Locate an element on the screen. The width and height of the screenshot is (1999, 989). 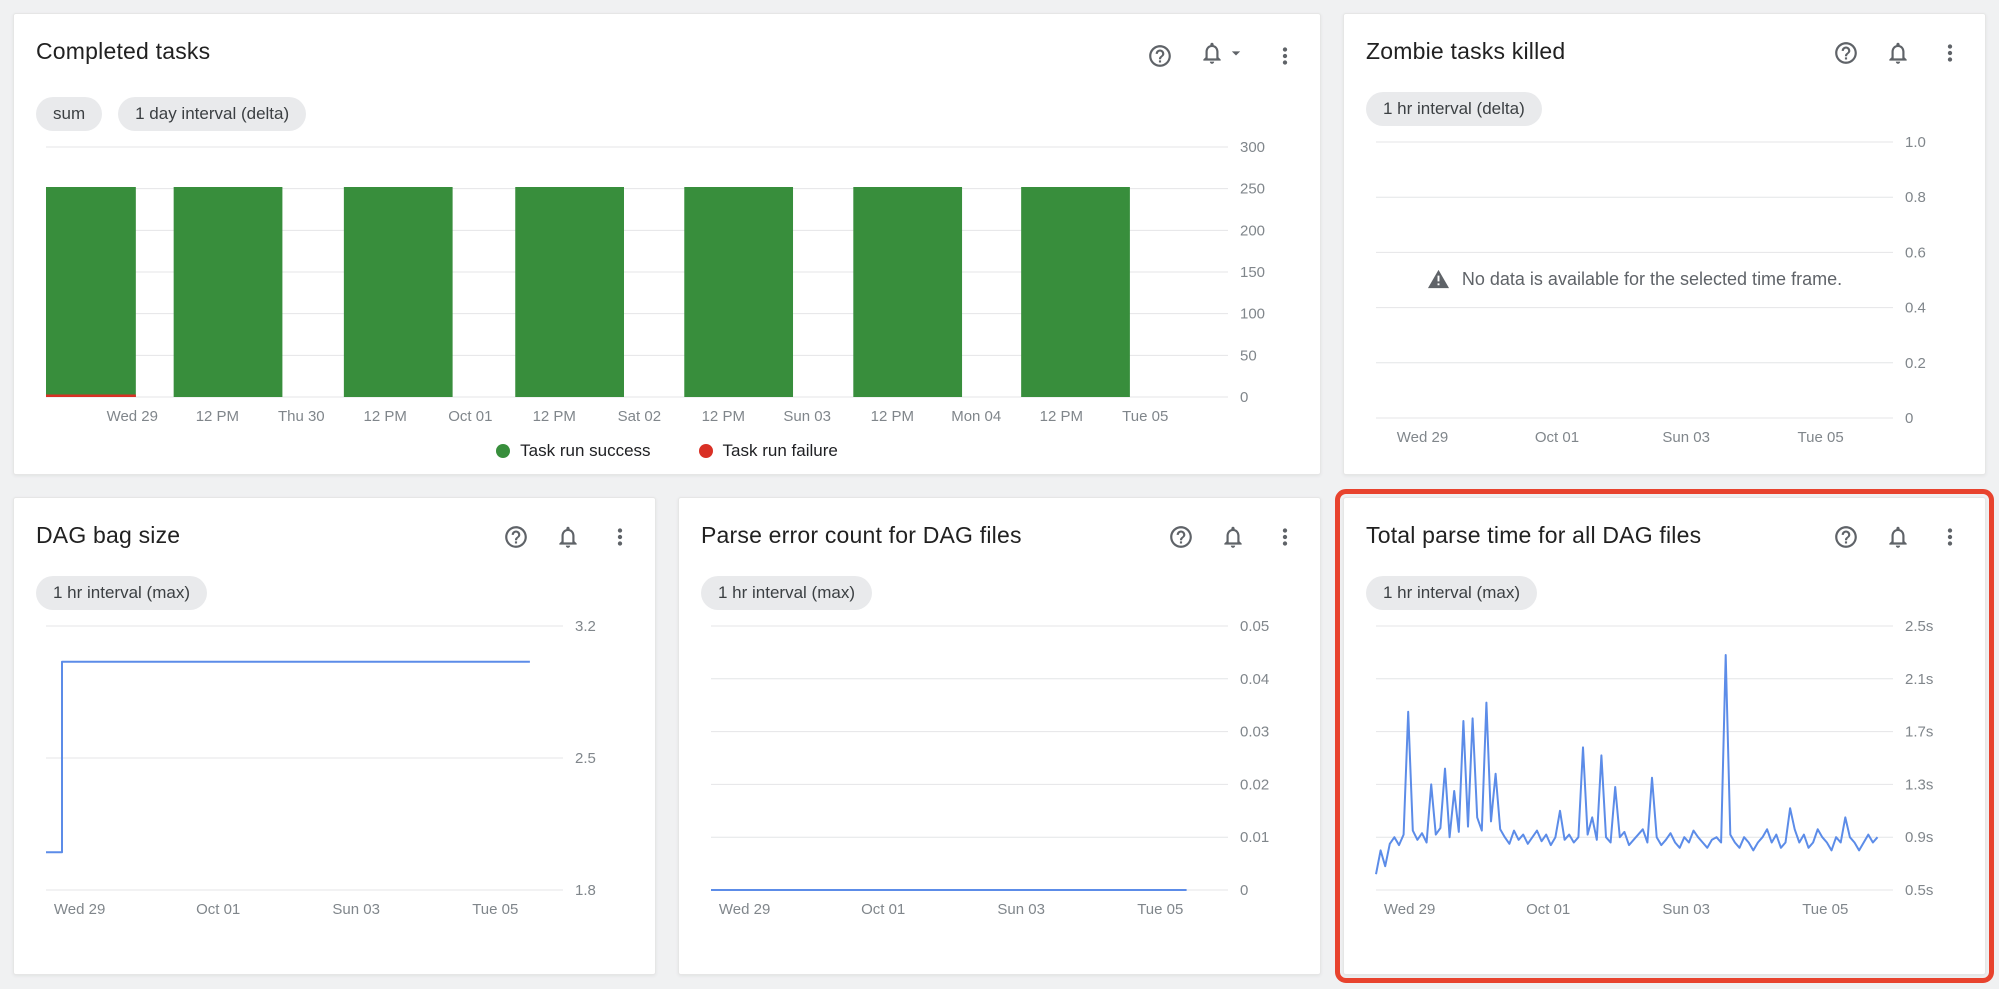
card-header: Parse error count for DAG files is located at coordinates (999, 532).